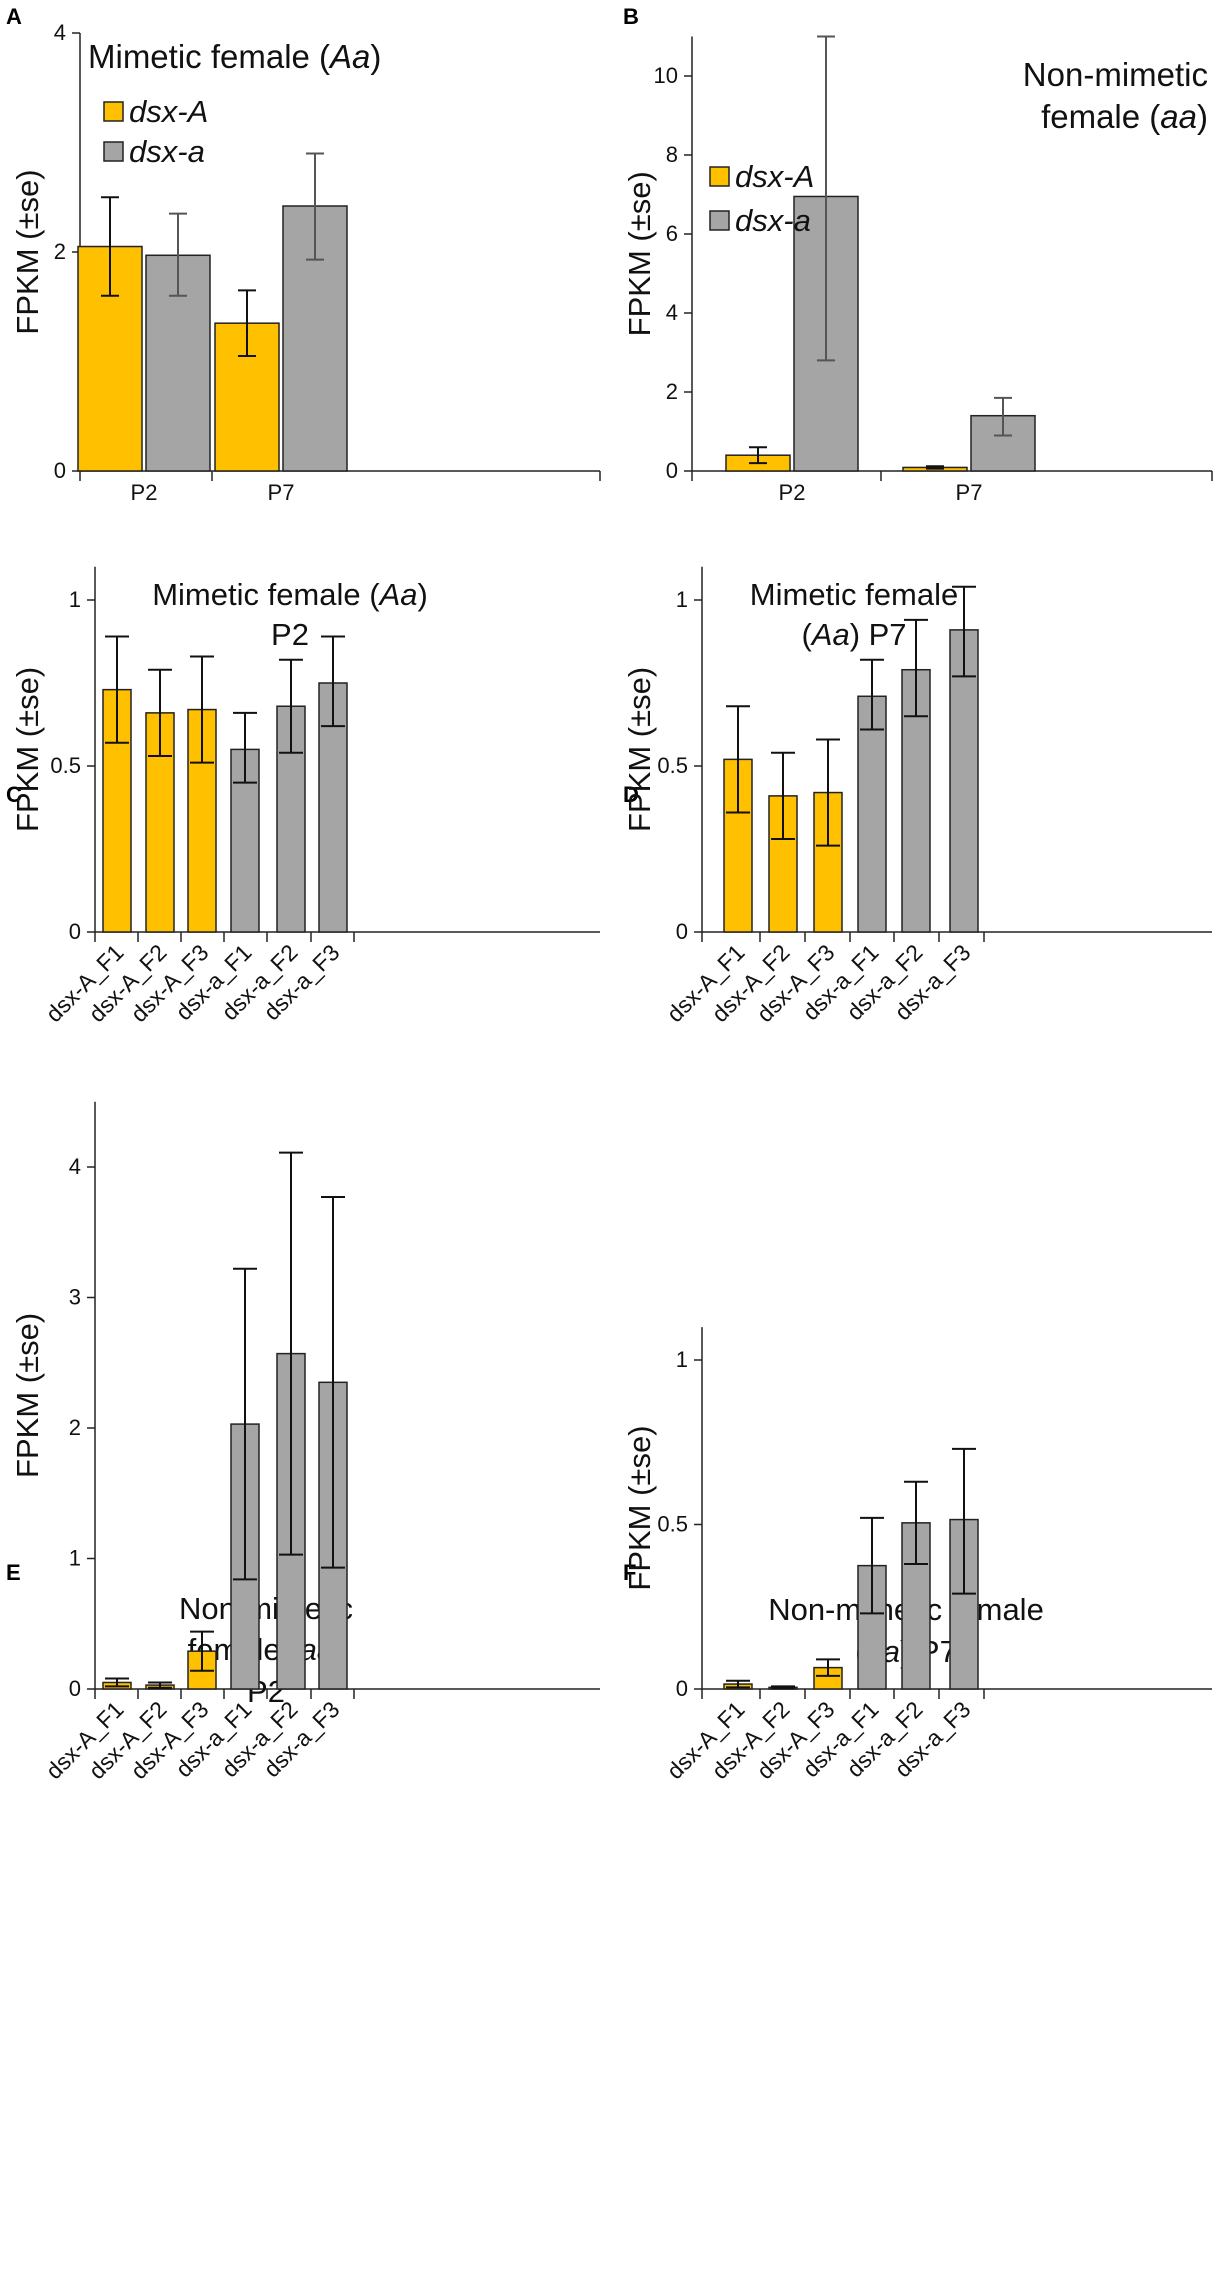 The image size is (1225, 2283). Describe the element at coordinates (1124, 116) in the screenshot. I see `chart-title-line: female (aa)` at that location.